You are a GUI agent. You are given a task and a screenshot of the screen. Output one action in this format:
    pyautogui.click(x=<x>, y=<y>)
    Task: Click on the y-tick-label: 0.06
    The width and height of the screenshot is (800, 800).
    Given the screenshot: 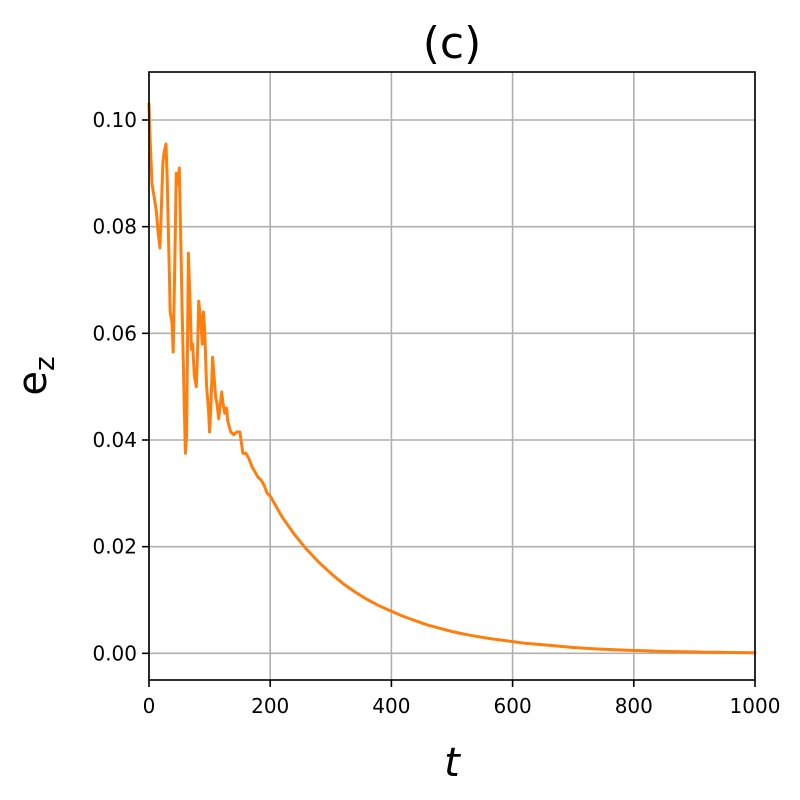 What is the action you would take?
    pyautogui.click(x=114, y=333)
    